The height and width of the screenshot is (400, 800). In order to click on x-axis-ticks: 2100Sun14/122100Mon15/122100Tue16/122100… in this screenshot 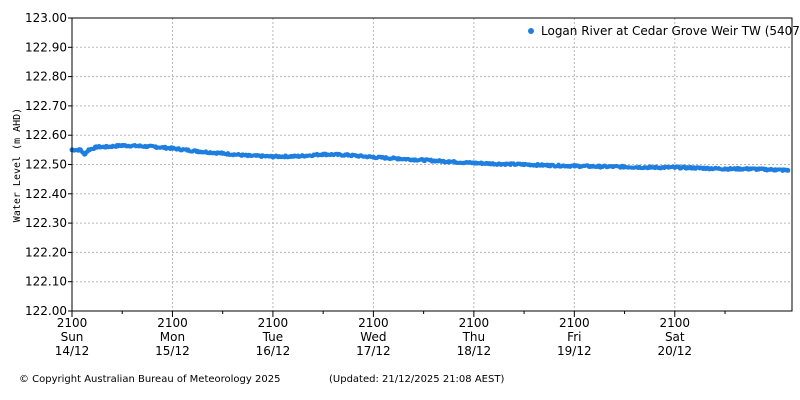, I will do `click(390, 334)`.